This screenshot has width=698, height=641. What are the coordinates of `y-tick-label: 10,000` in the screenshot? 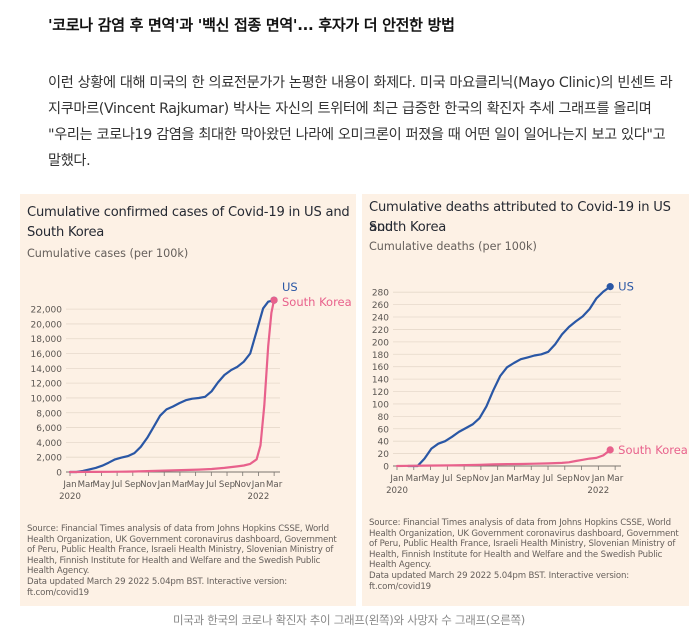 It's located at (47, 399).